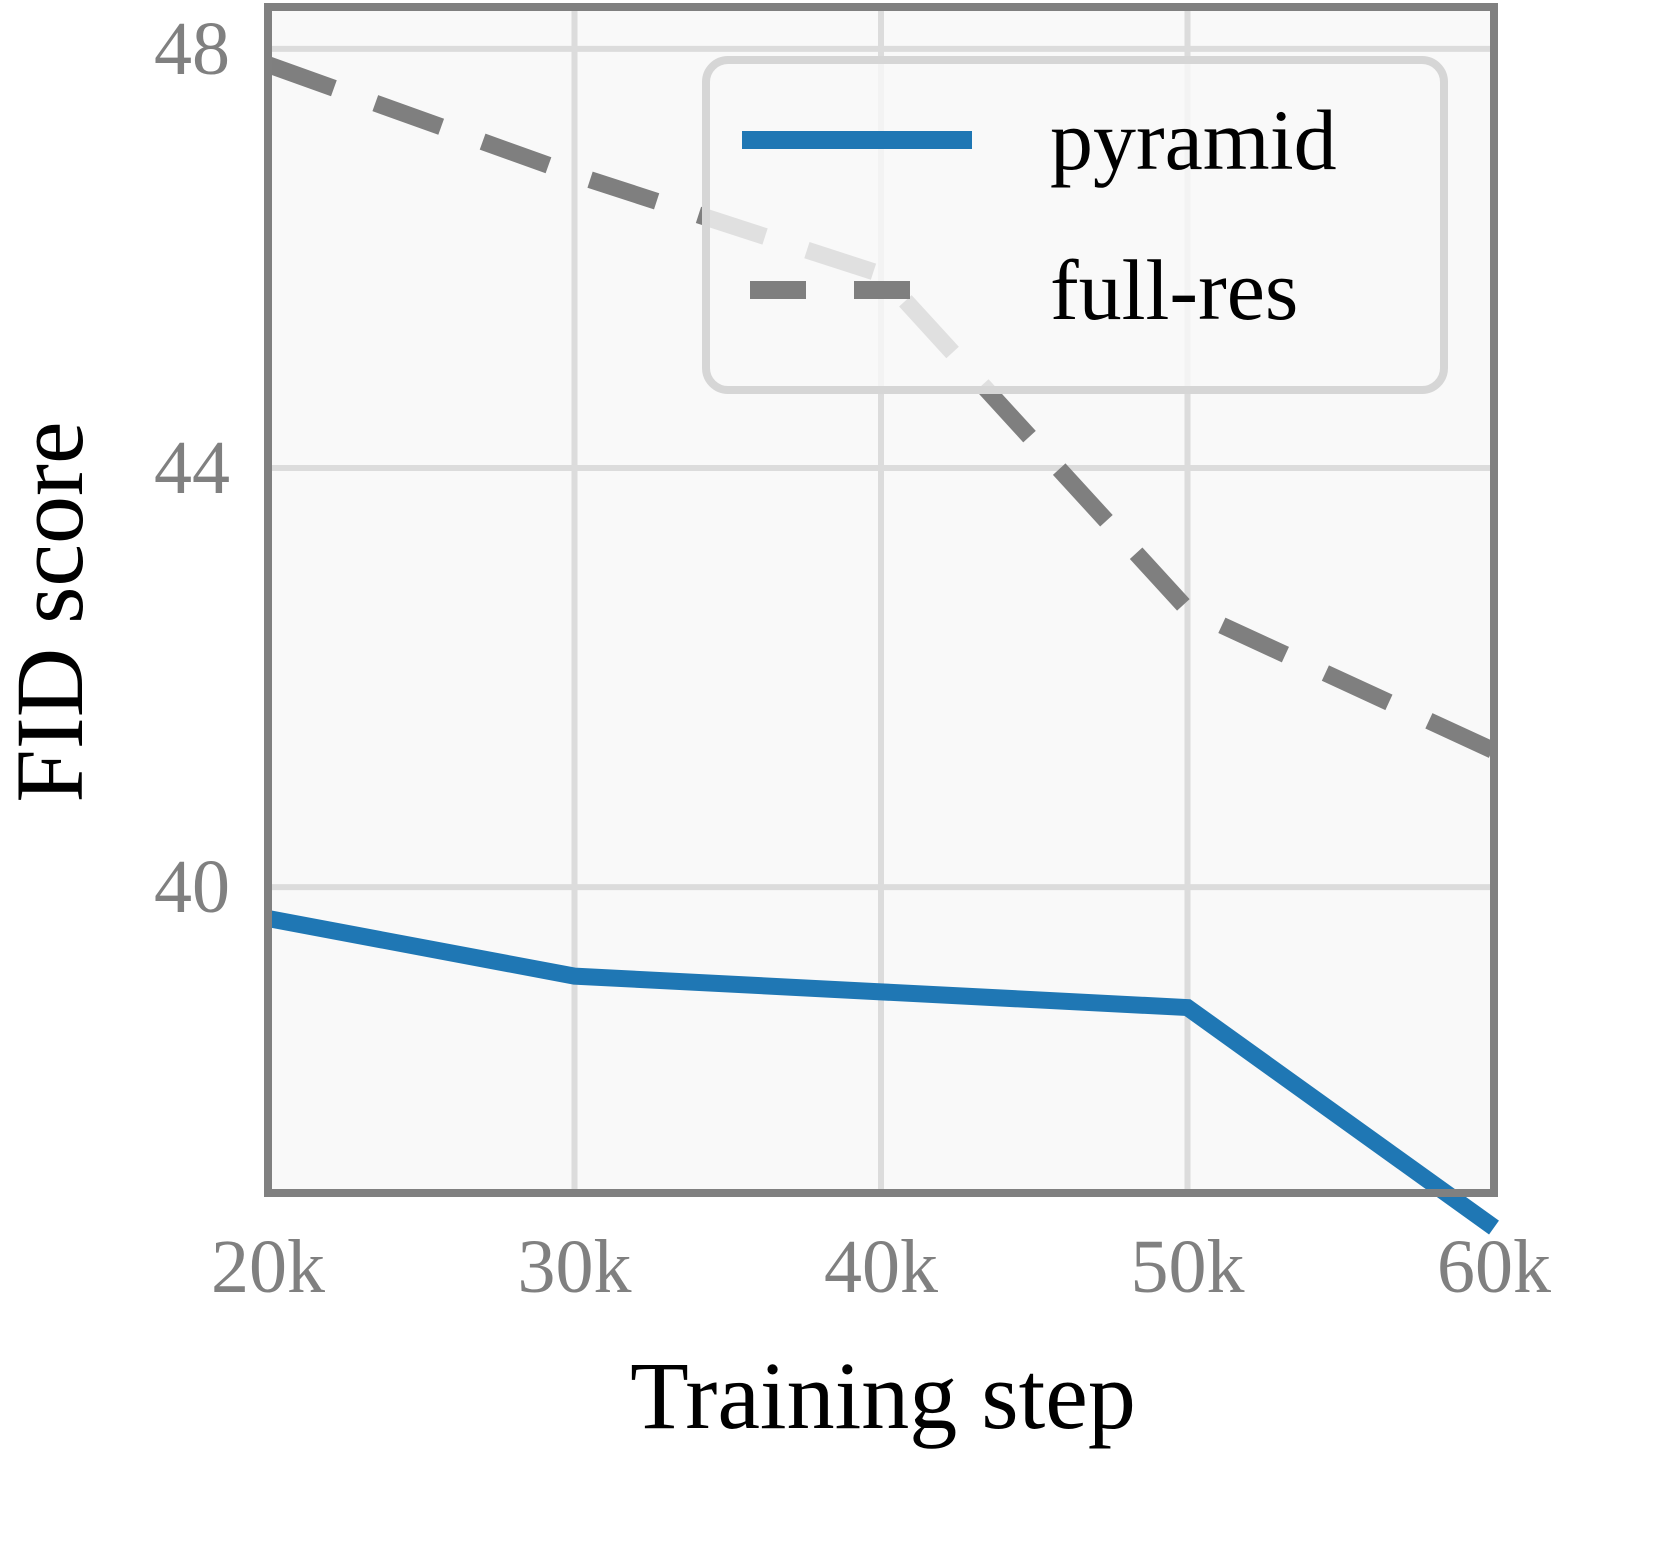 This screenshot has width=1659, height=1541. What do you see at coordinates (192, 887) in the screenshot?
I see `y-tick-label-0: 40` at bounding box center [192, 887].